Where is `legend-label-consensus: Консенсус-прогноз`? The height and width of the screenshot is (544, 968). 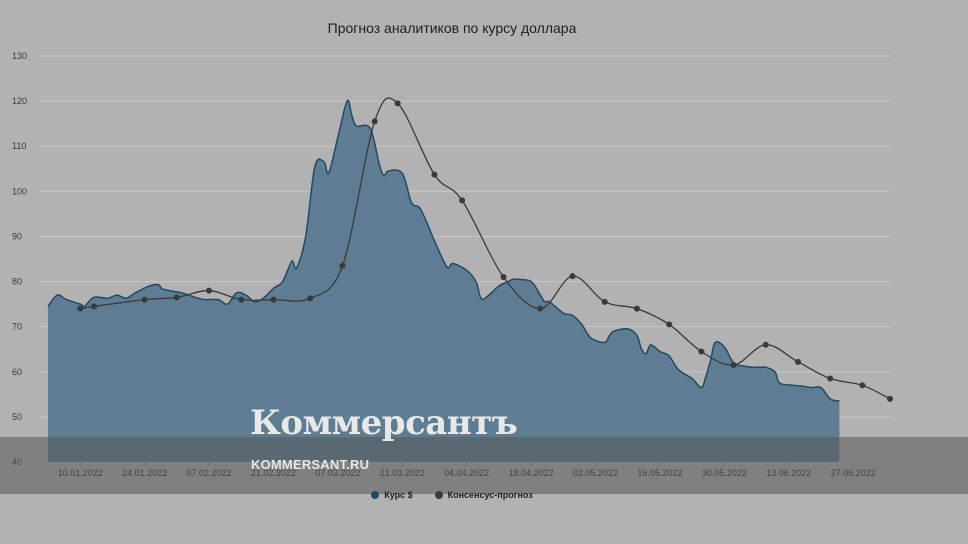
legend-label-consensus: Консенсус-прогноз is located at coordinates (490, 495).